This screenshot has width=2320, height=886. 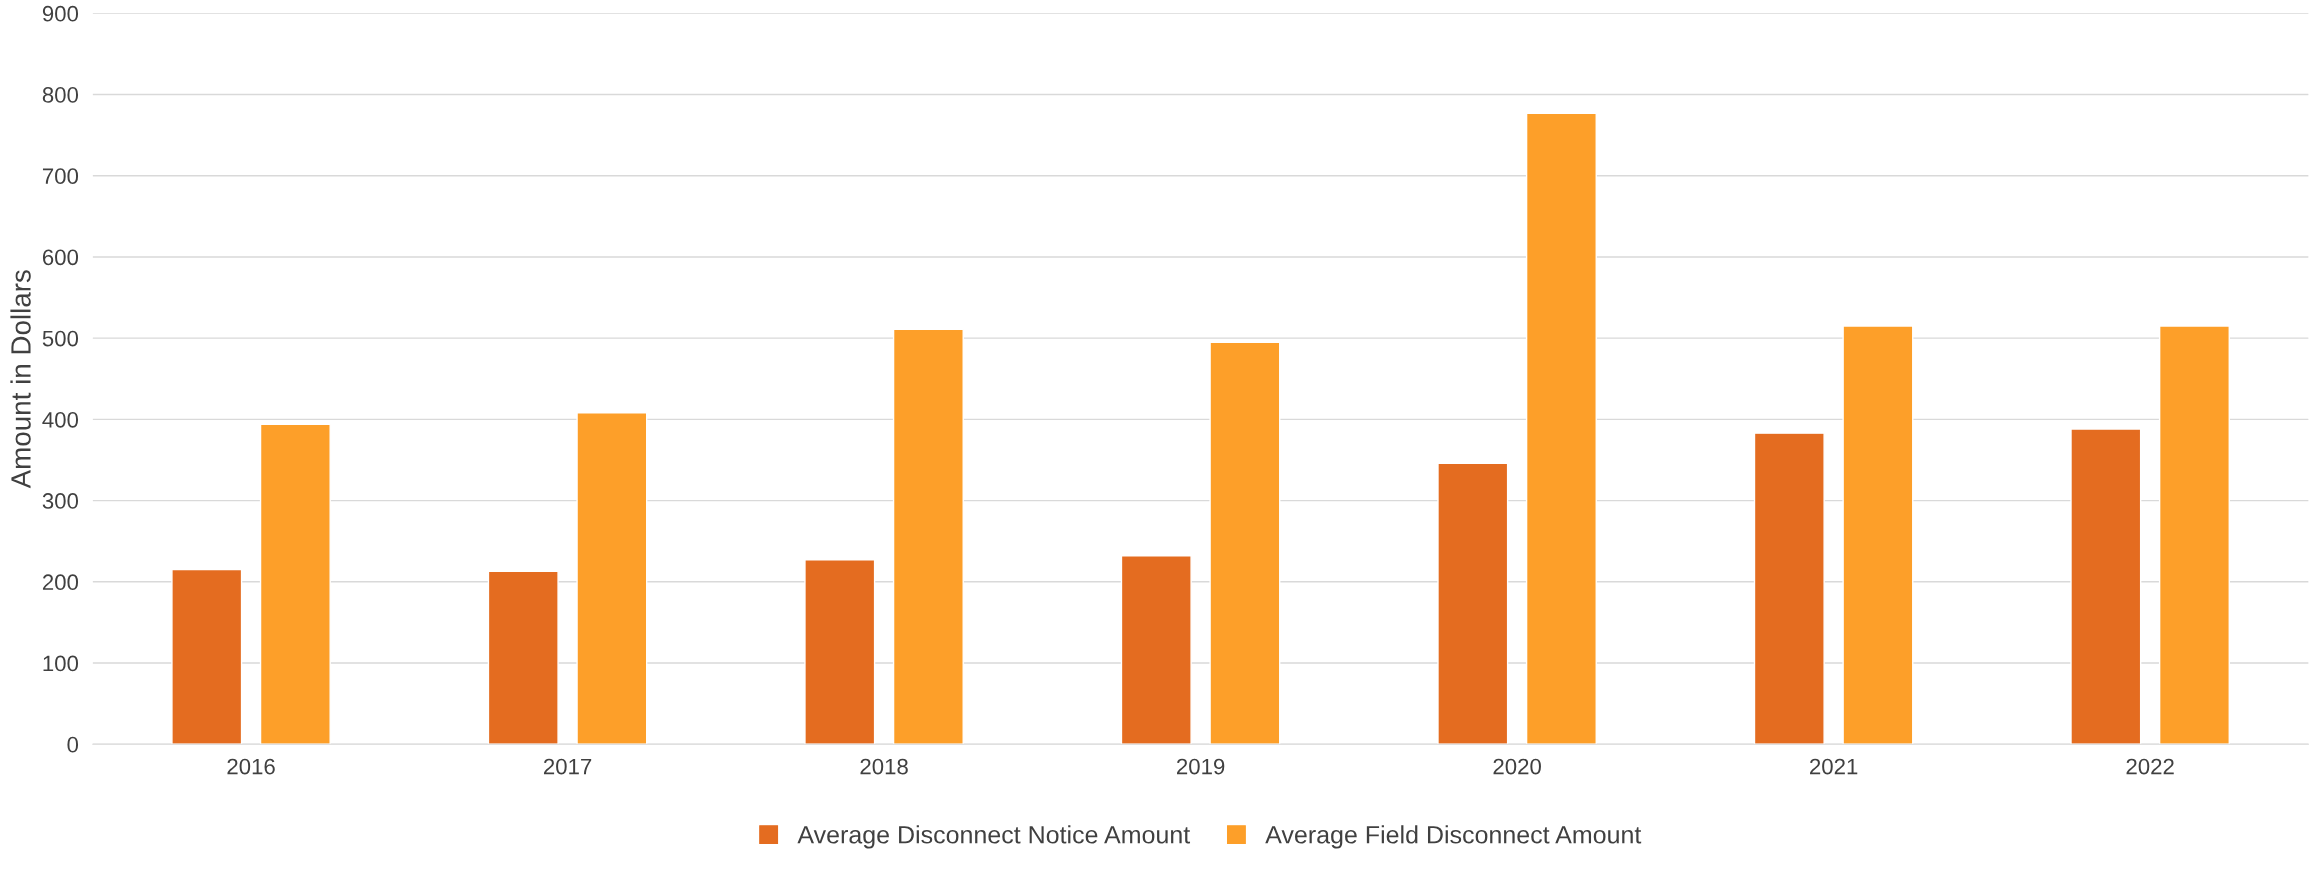 I want to click on x-tick-label: 2022, so click(x=2150, y=766).